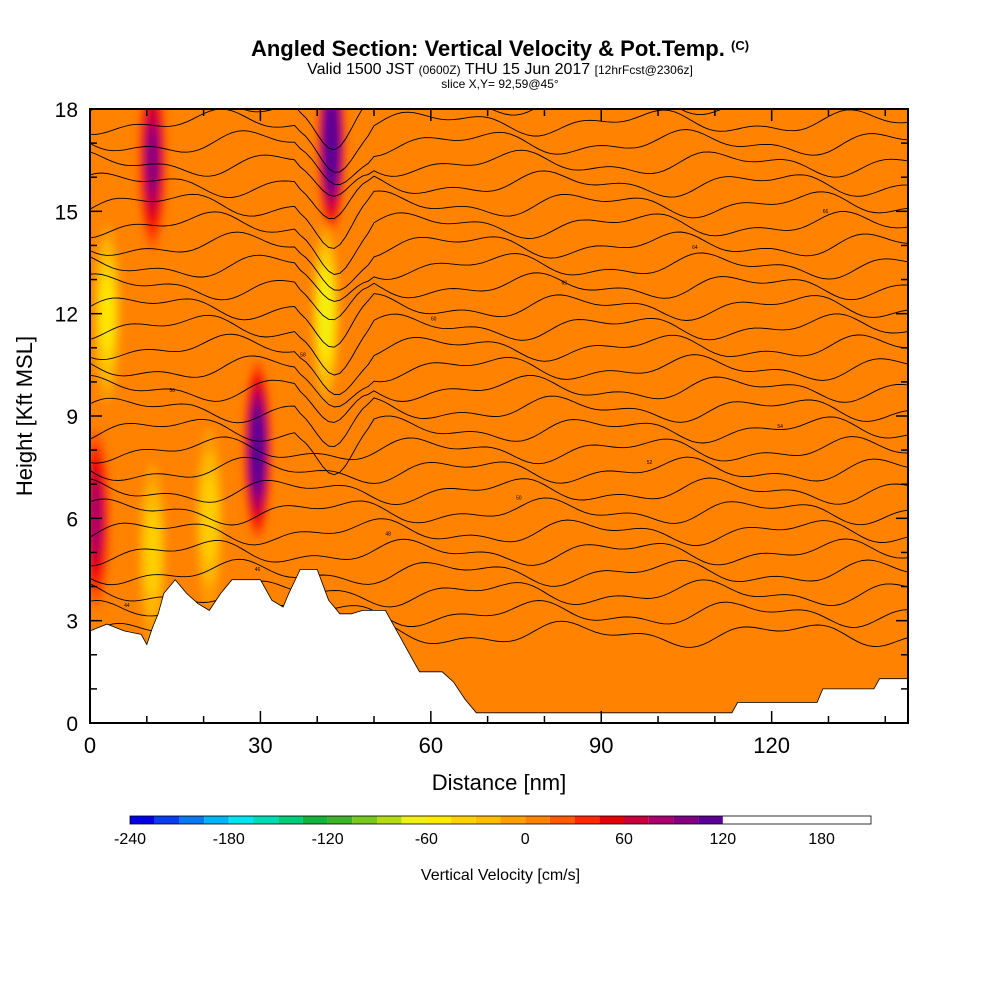 This screenshot has height=1000, width=1000. I want to click on y-axis-label: Height [Kft MSL], so click(24, 416).